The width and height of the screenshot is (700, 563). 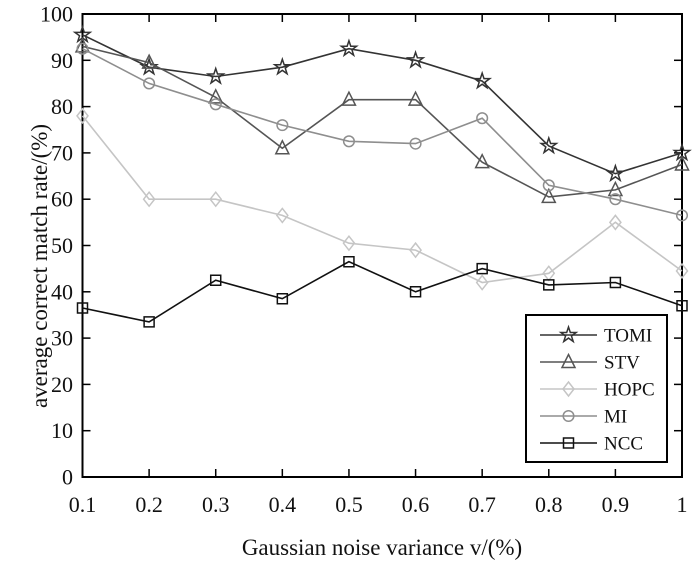 I want to click on y-tick-label: 90, so click(x=62, y=60).